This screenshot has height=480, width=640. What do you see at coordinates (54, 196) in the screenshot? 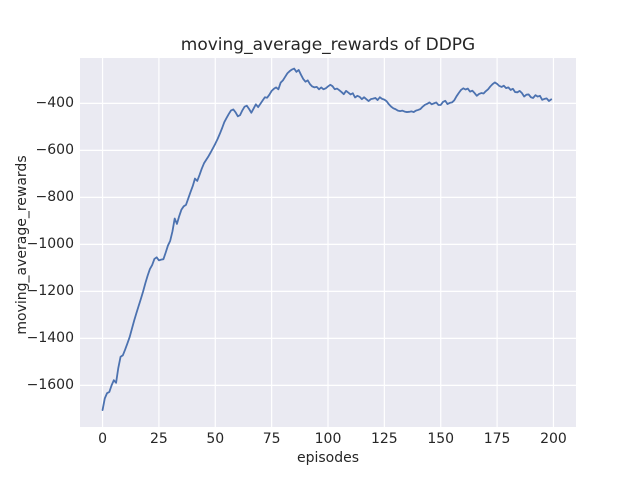
I see `y-tick-label: −800` at bounding box center [54, 196].